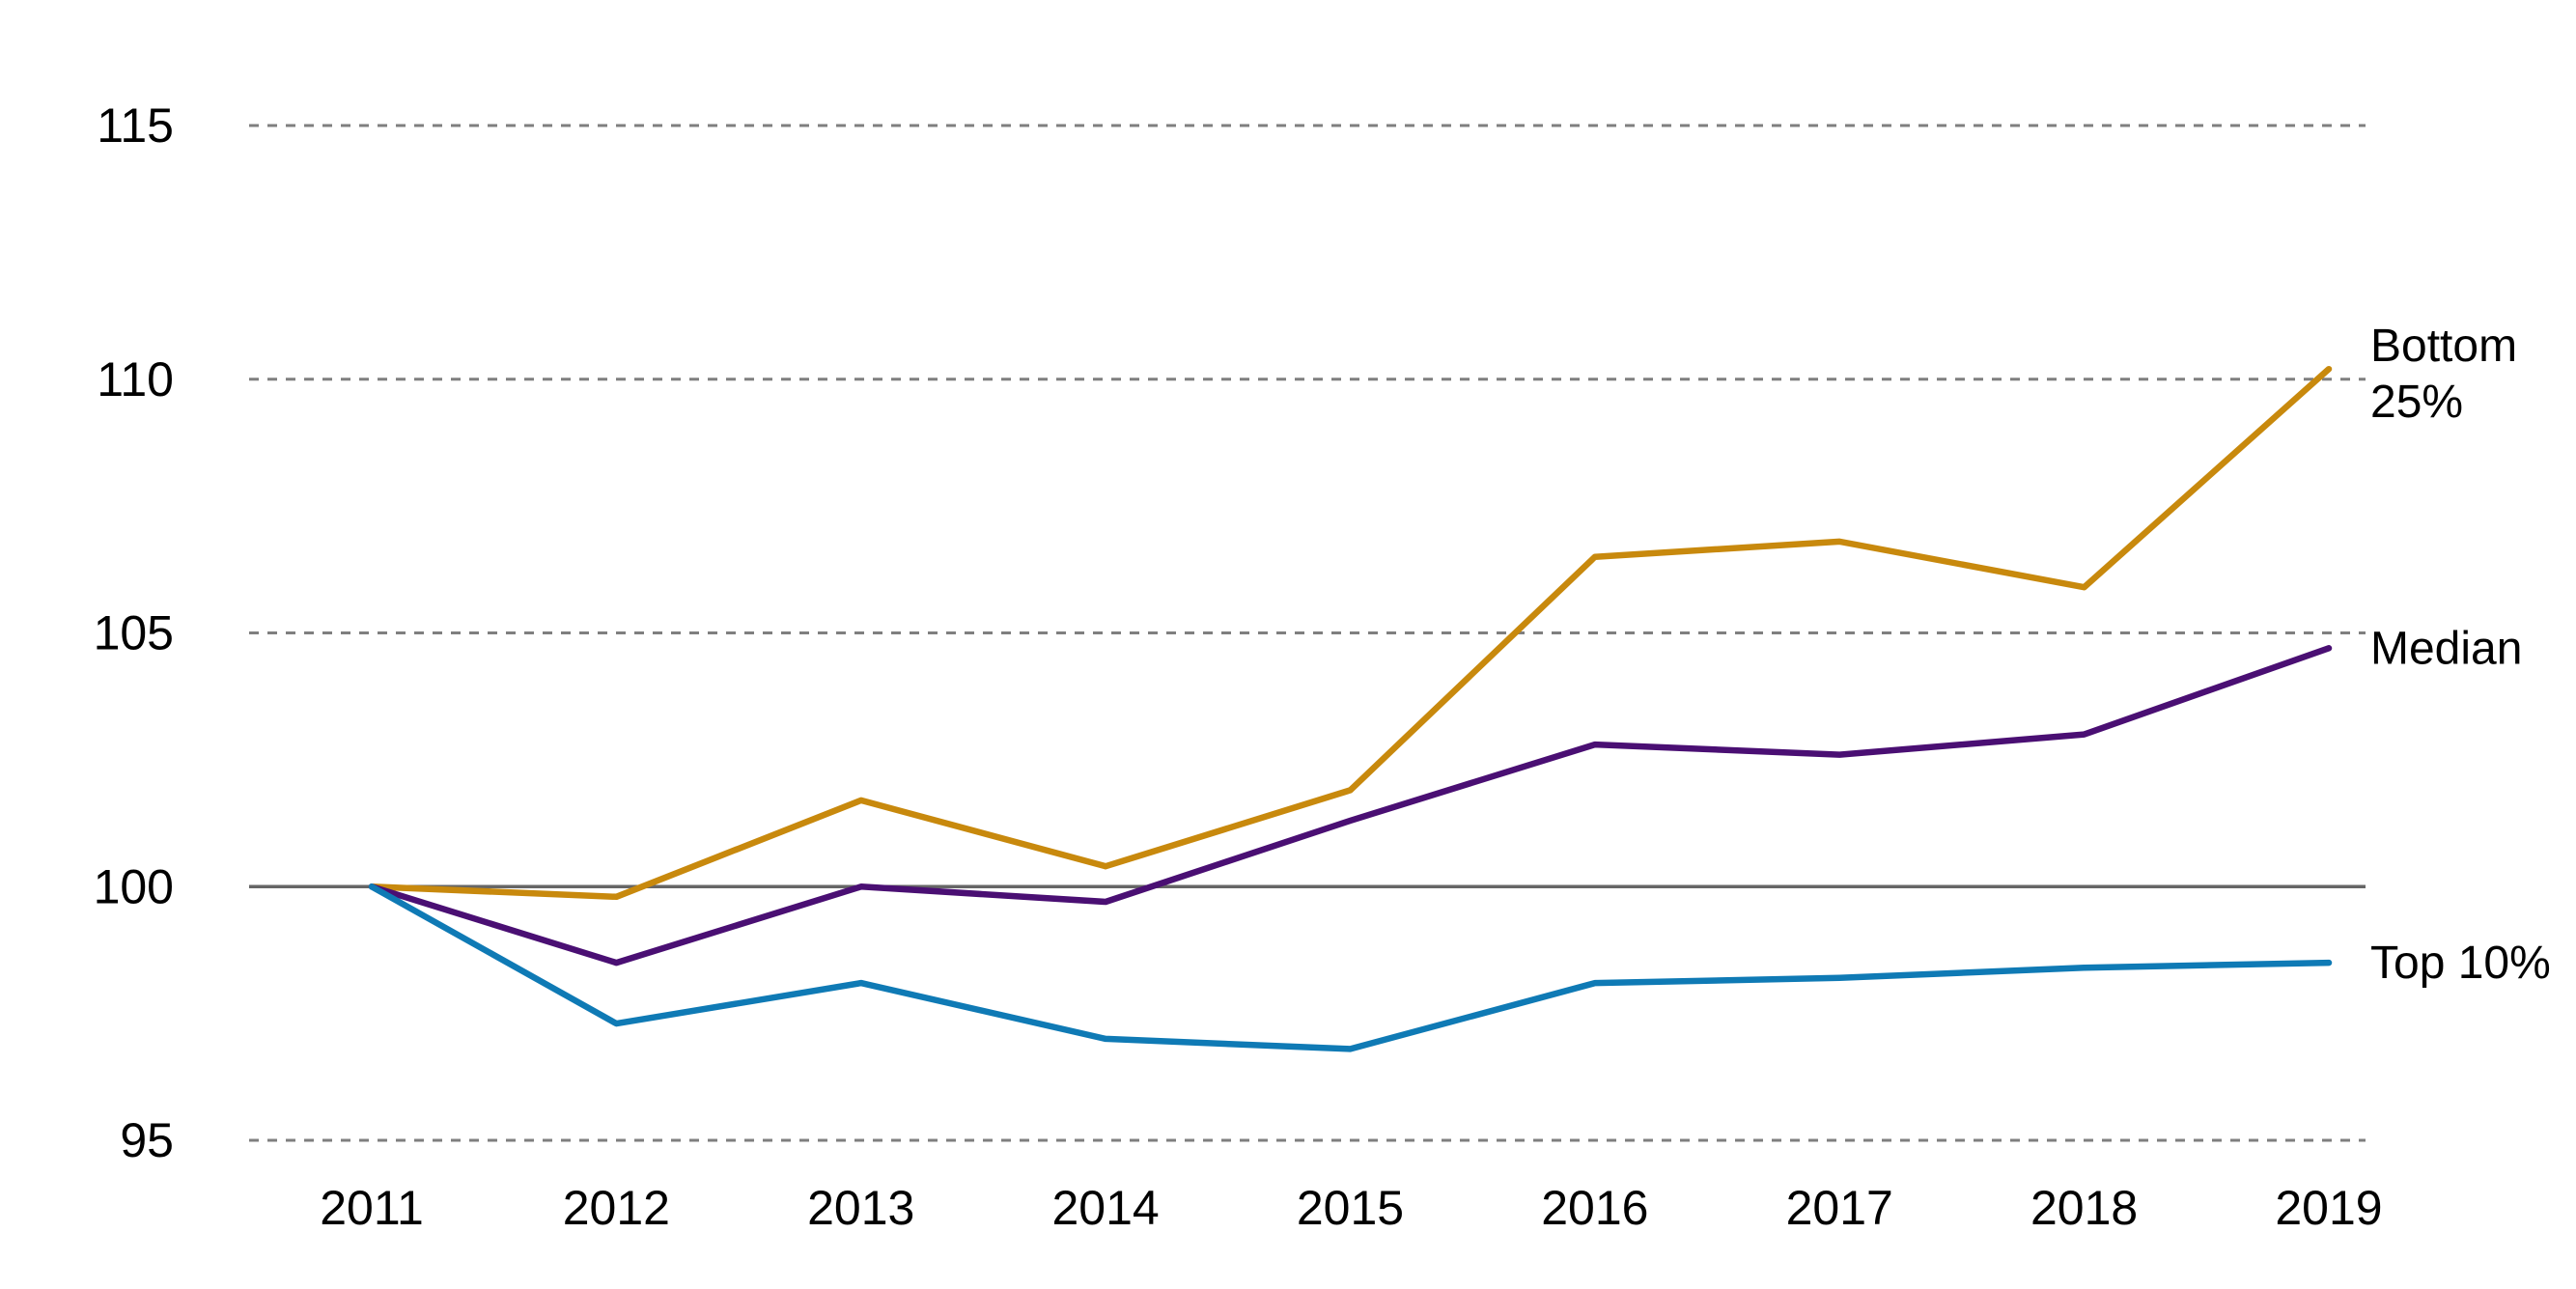 Image resolution: width=2576 pixels, height=1289 pixels. I want to click on x-axis-tick-labels: 2011 2012 2013 2014 2015 2016 2017 2018 2019, so click(1351, 1208).